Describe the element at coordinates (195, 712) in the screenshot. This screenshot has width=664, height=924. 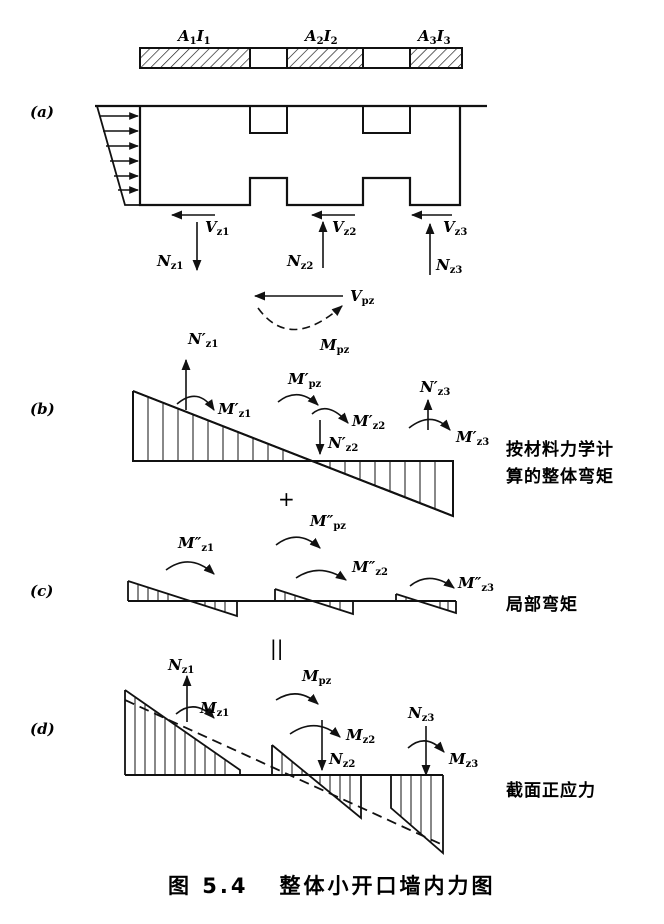
I see `moment-arc-d-z1` at that location.